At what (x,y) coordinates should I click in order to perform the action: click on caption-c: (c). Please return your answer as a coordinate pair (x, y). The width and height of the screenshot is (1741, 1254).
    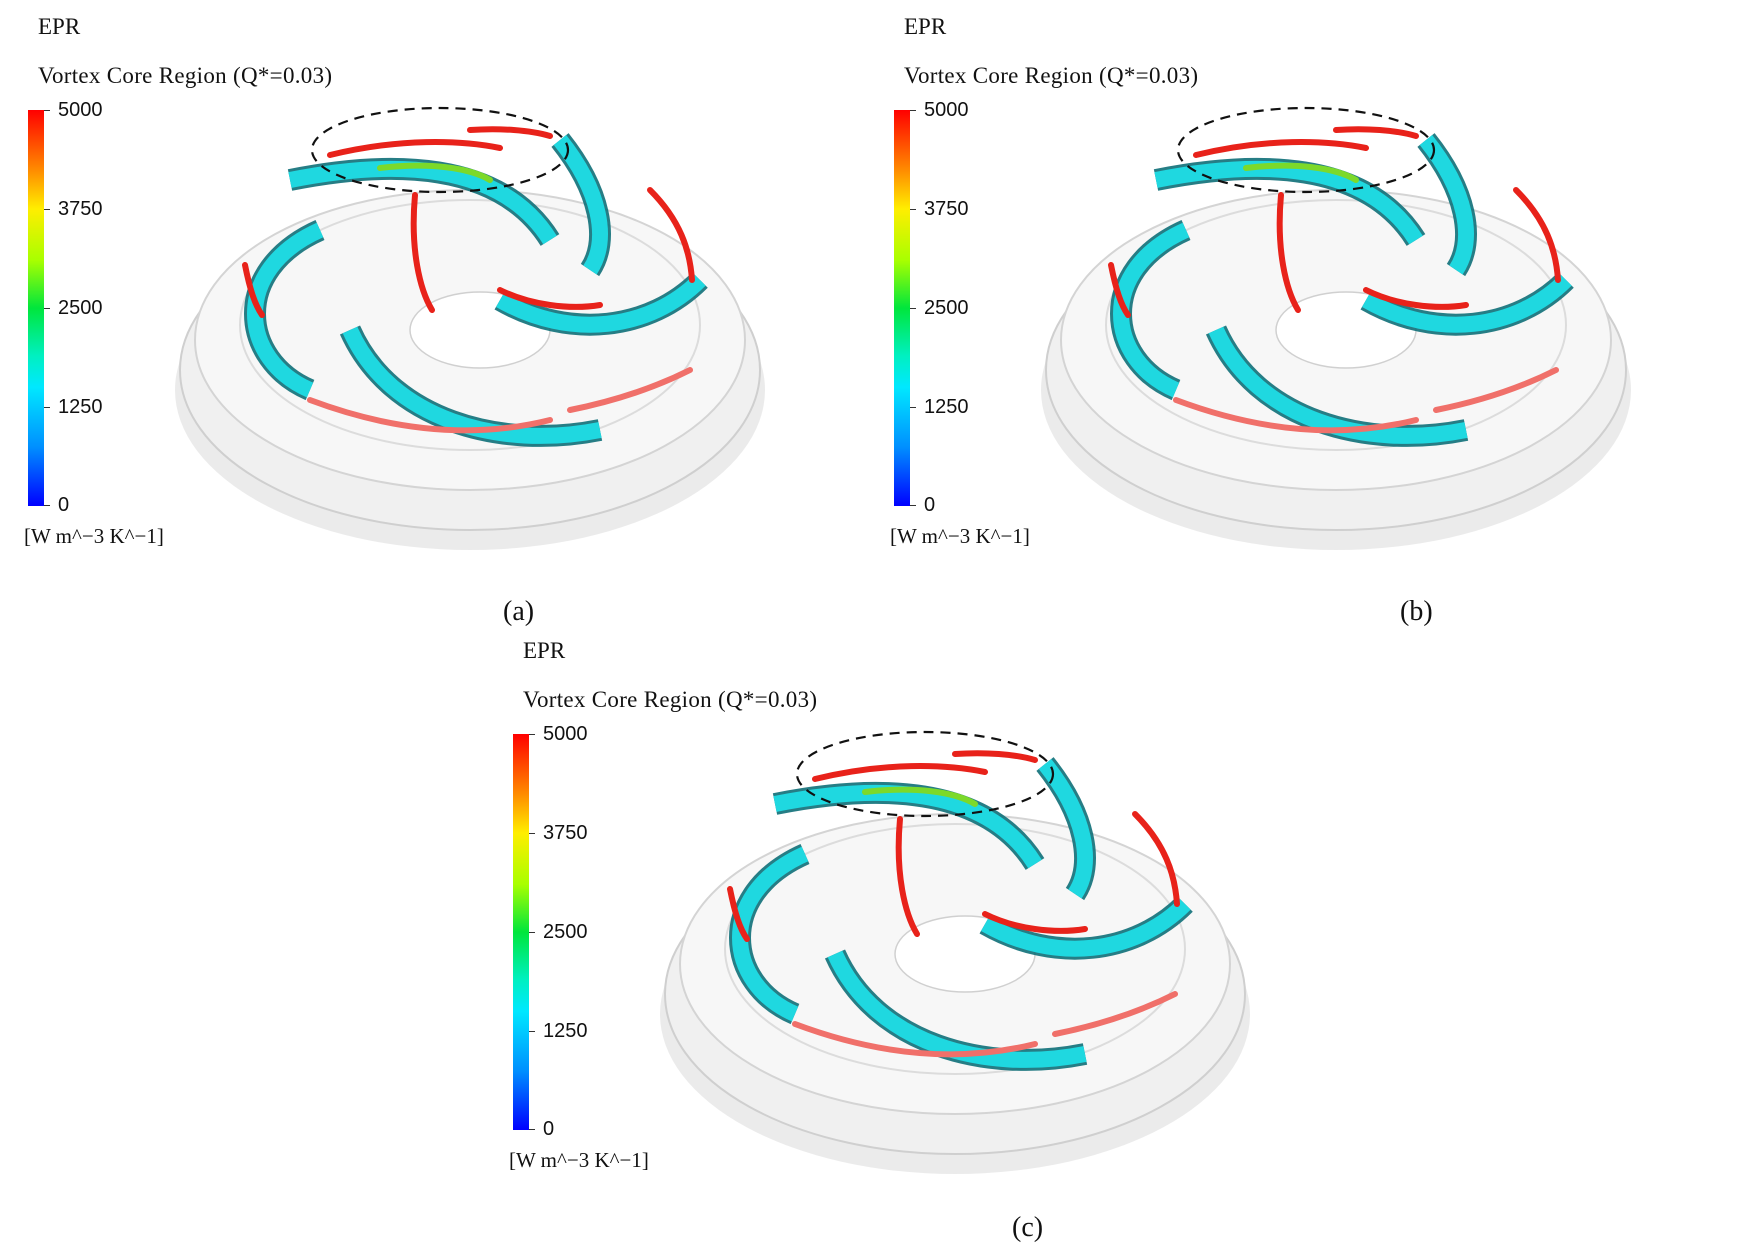
    Looking at the image, I should click on (1028, 1227).